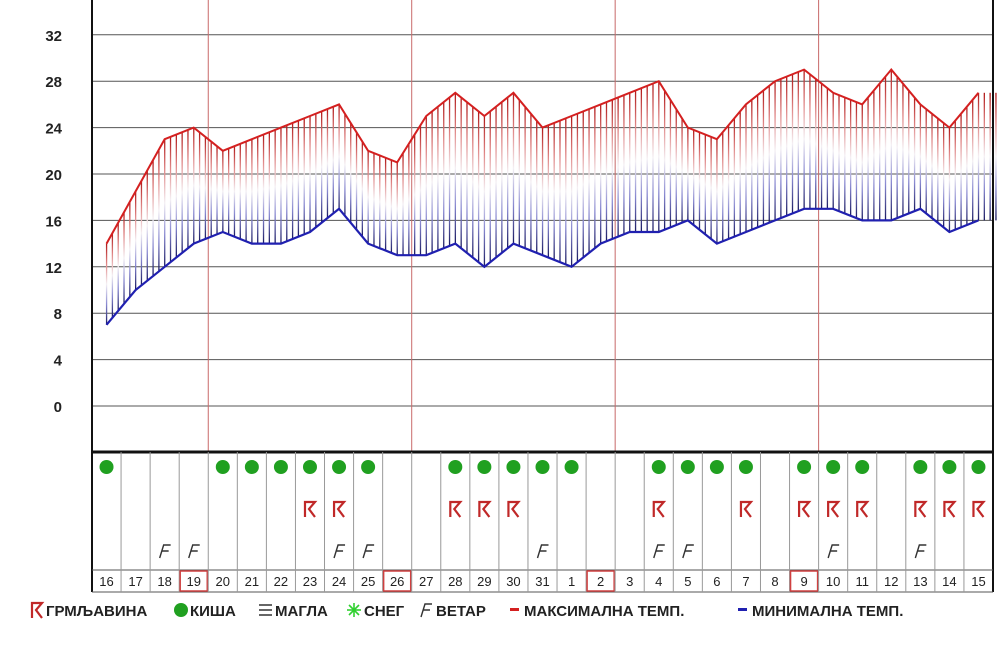 Image resolution: width=1000 pixels, height=666 pixels. I want to click on day-label: 27, so click(426, 581).